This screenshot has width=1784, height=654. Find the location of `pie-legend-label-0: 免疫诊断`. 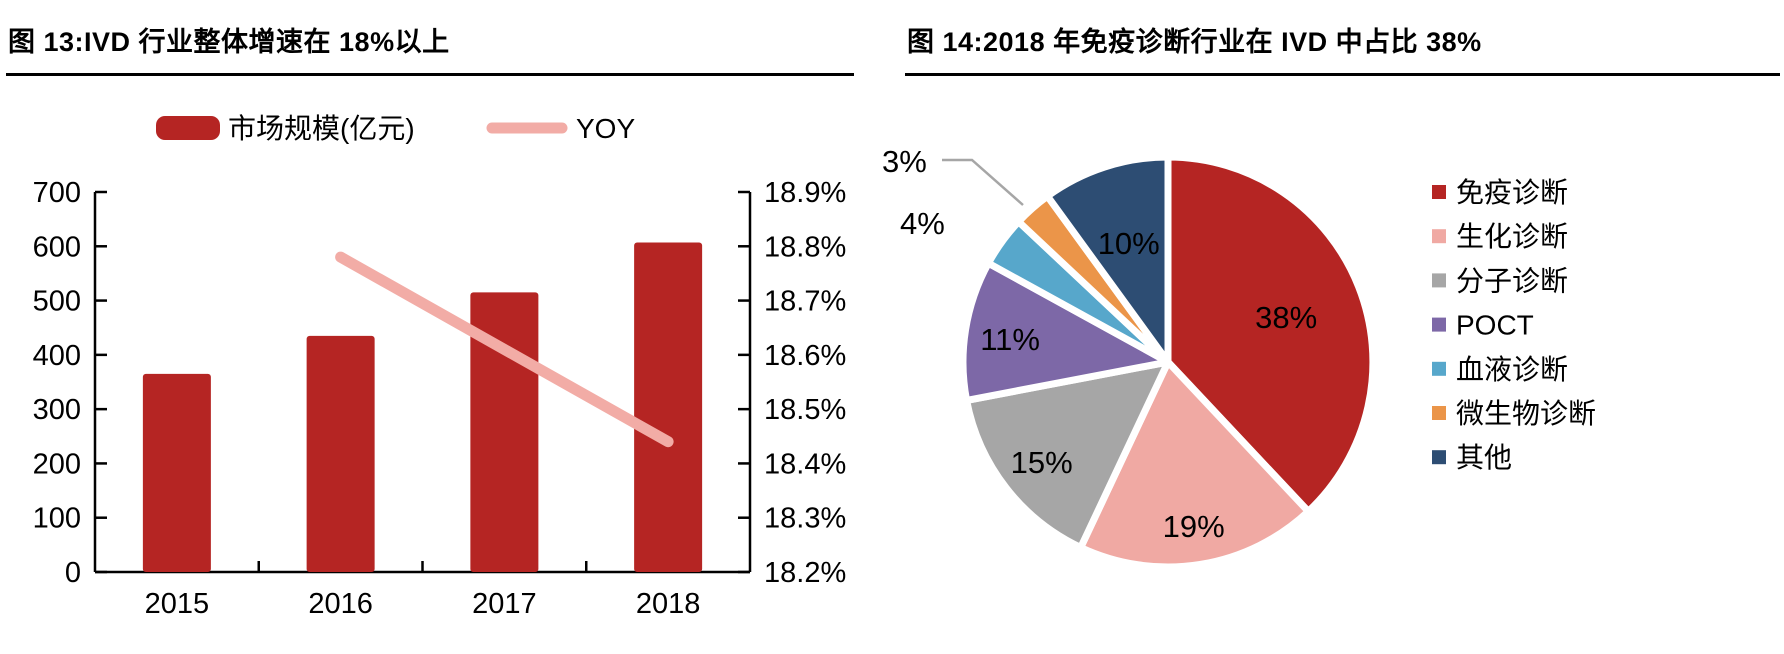

pie-legend-label-0: 免疫诊断 is located at coordinates (1512, 192).